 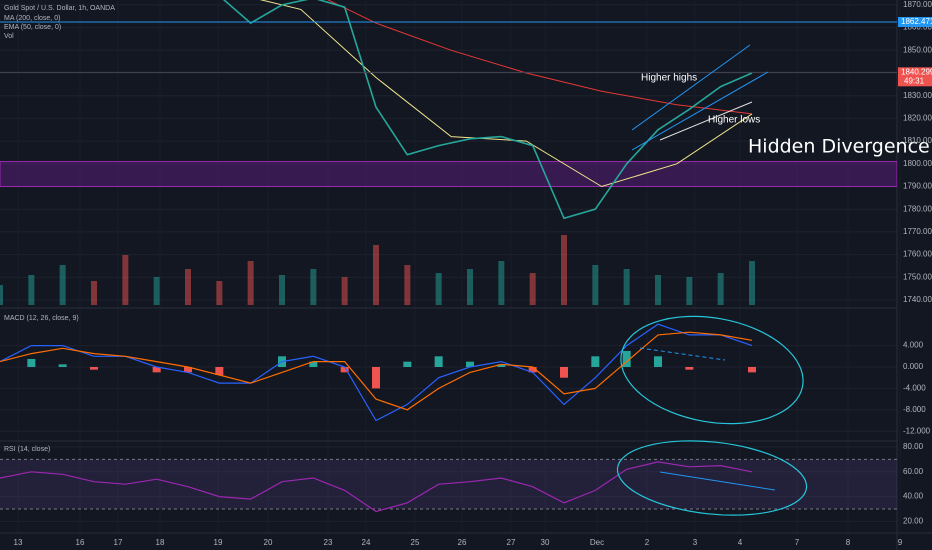 I want to click on x-tick-label: 25, so click(x=415, y=542).